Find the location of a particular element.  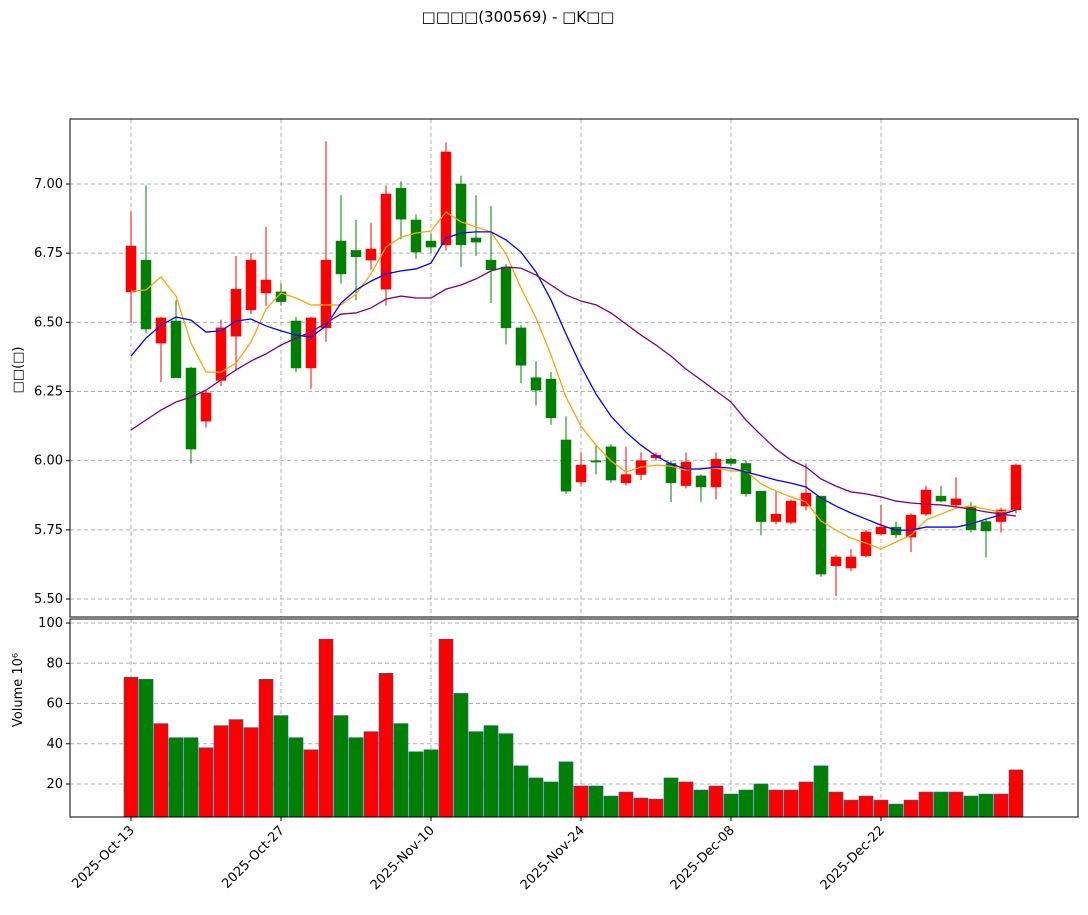

y-tick-label: 5.75 is located at coordinates (48, 530).